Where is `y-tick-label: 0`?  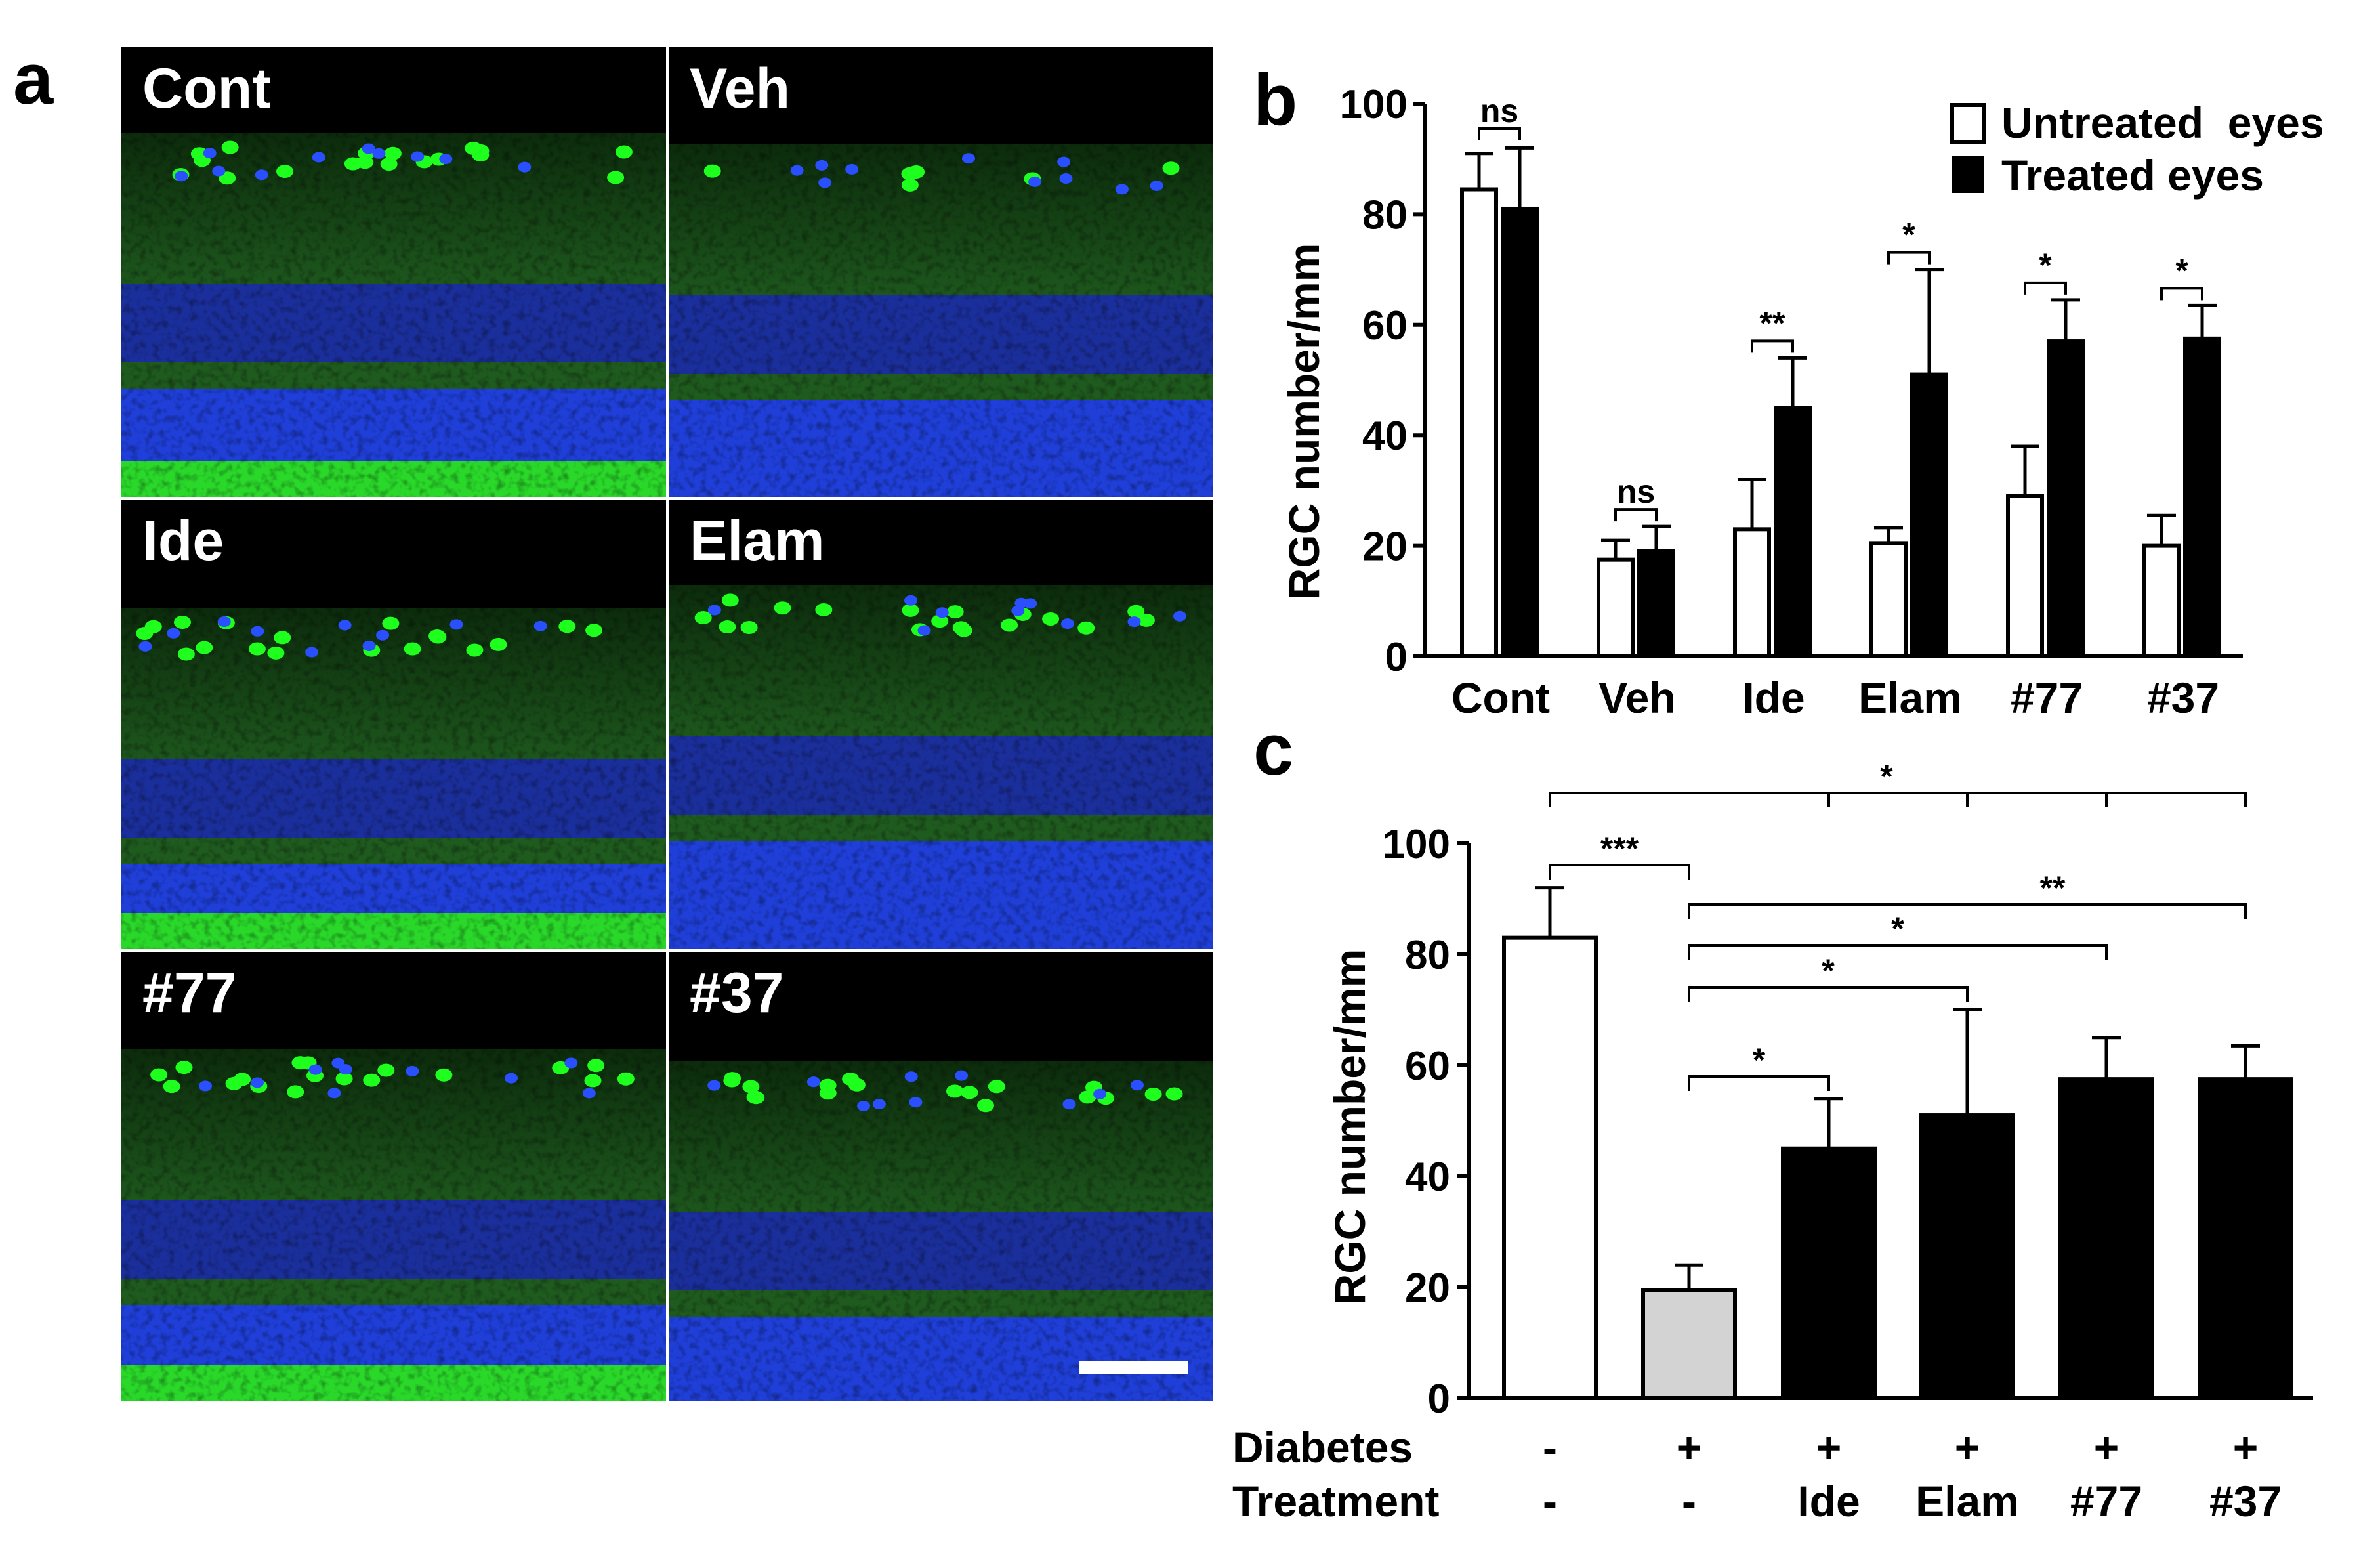
y-tick-label: 0 is located at coordinates (1439, 1399).